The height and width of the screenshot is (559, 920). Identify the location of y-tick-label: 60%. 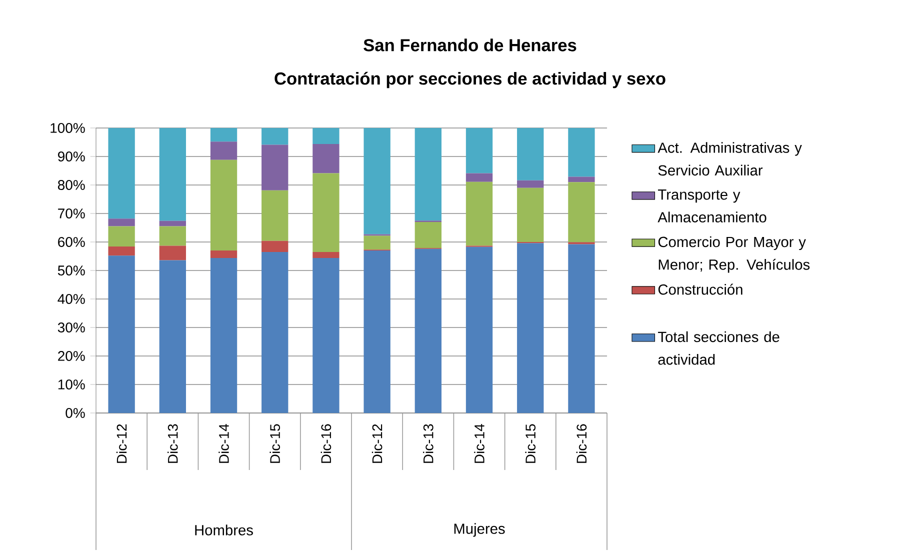
(71, 242).